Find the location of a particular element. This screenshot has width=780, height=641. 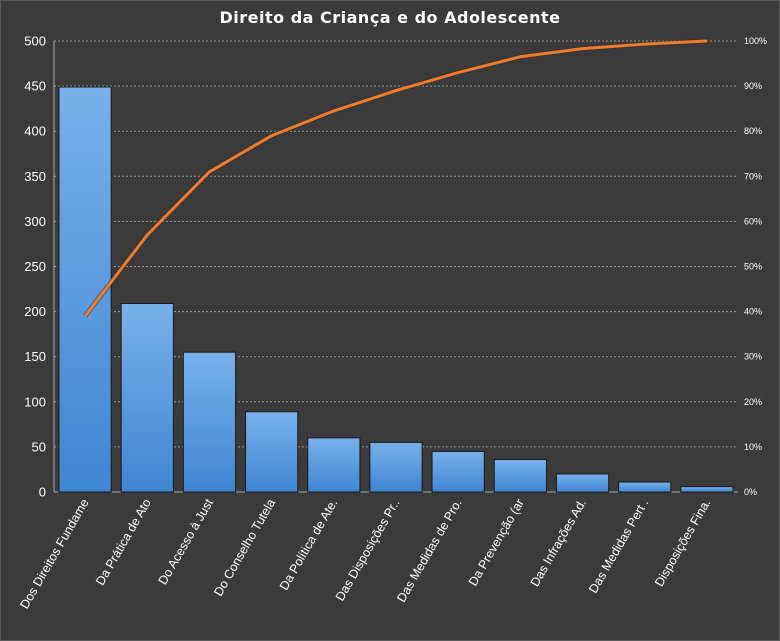

x-tick-label: Do Acesso à Just is located at coordinates (186, 541).